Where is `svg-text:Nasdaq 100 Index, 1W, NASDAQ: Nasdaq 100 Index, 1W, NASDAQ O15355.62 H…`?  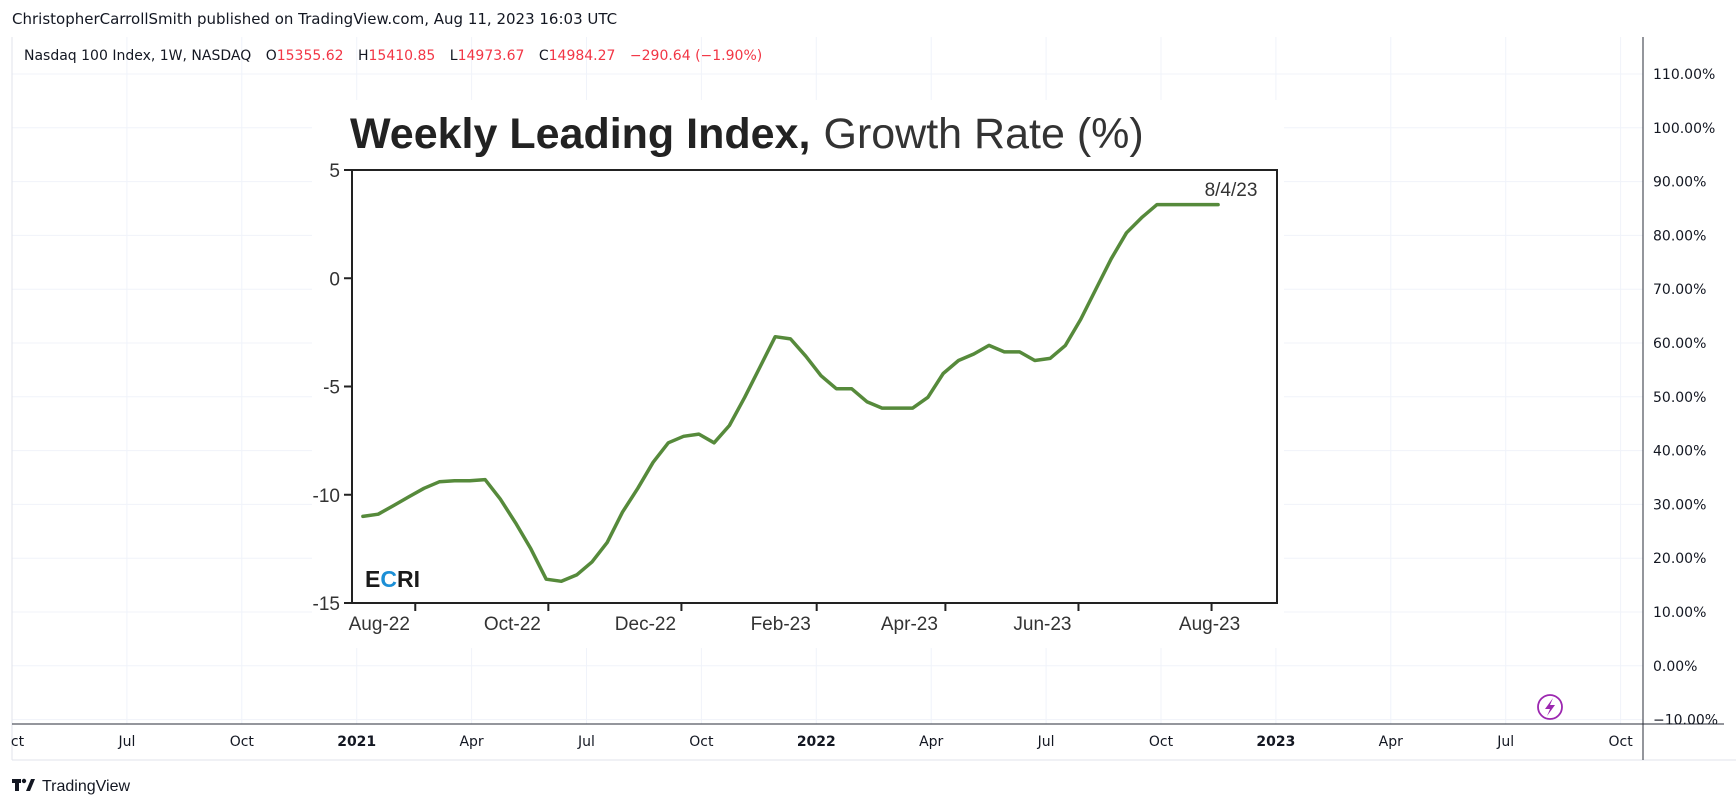
svg-text:Nasdaq 100 Index, 1W, NASDAQ: Nasdaq 100 Index, 1W, NASDAQ O15355.62 H… is located at coordinates (393, 56).